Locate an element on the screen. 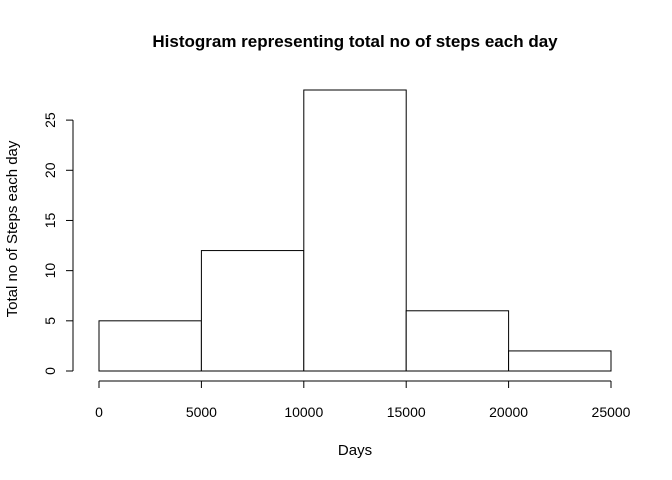 The width and height of the screenshot is (672, 480). y-axis: 0 5 10 15 20 25 is located at coordinates (58, 243).